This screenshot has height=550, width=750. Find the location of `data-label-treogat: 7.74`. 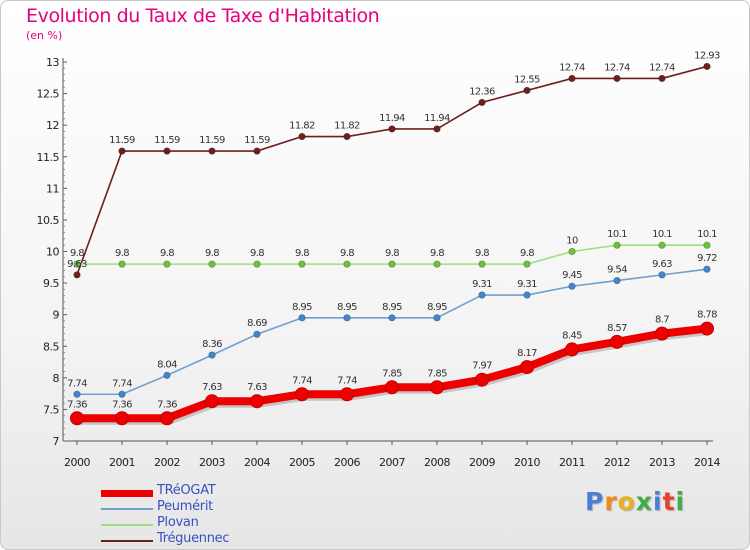

data-label-treogat: 7.74 is located at coordinates (347, 380).